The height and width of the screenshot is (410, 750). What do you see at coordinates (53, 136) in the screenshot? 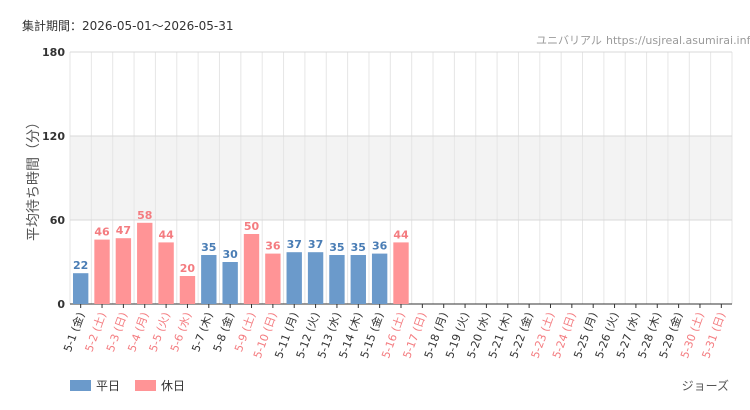
I see `y-tick-label: 120` at bounding box center [53, 136].